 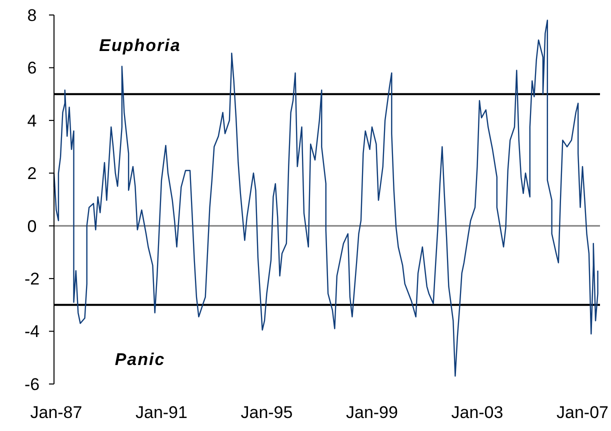 I want to click on y-tick-label: 2, so click(x=32, y=174).